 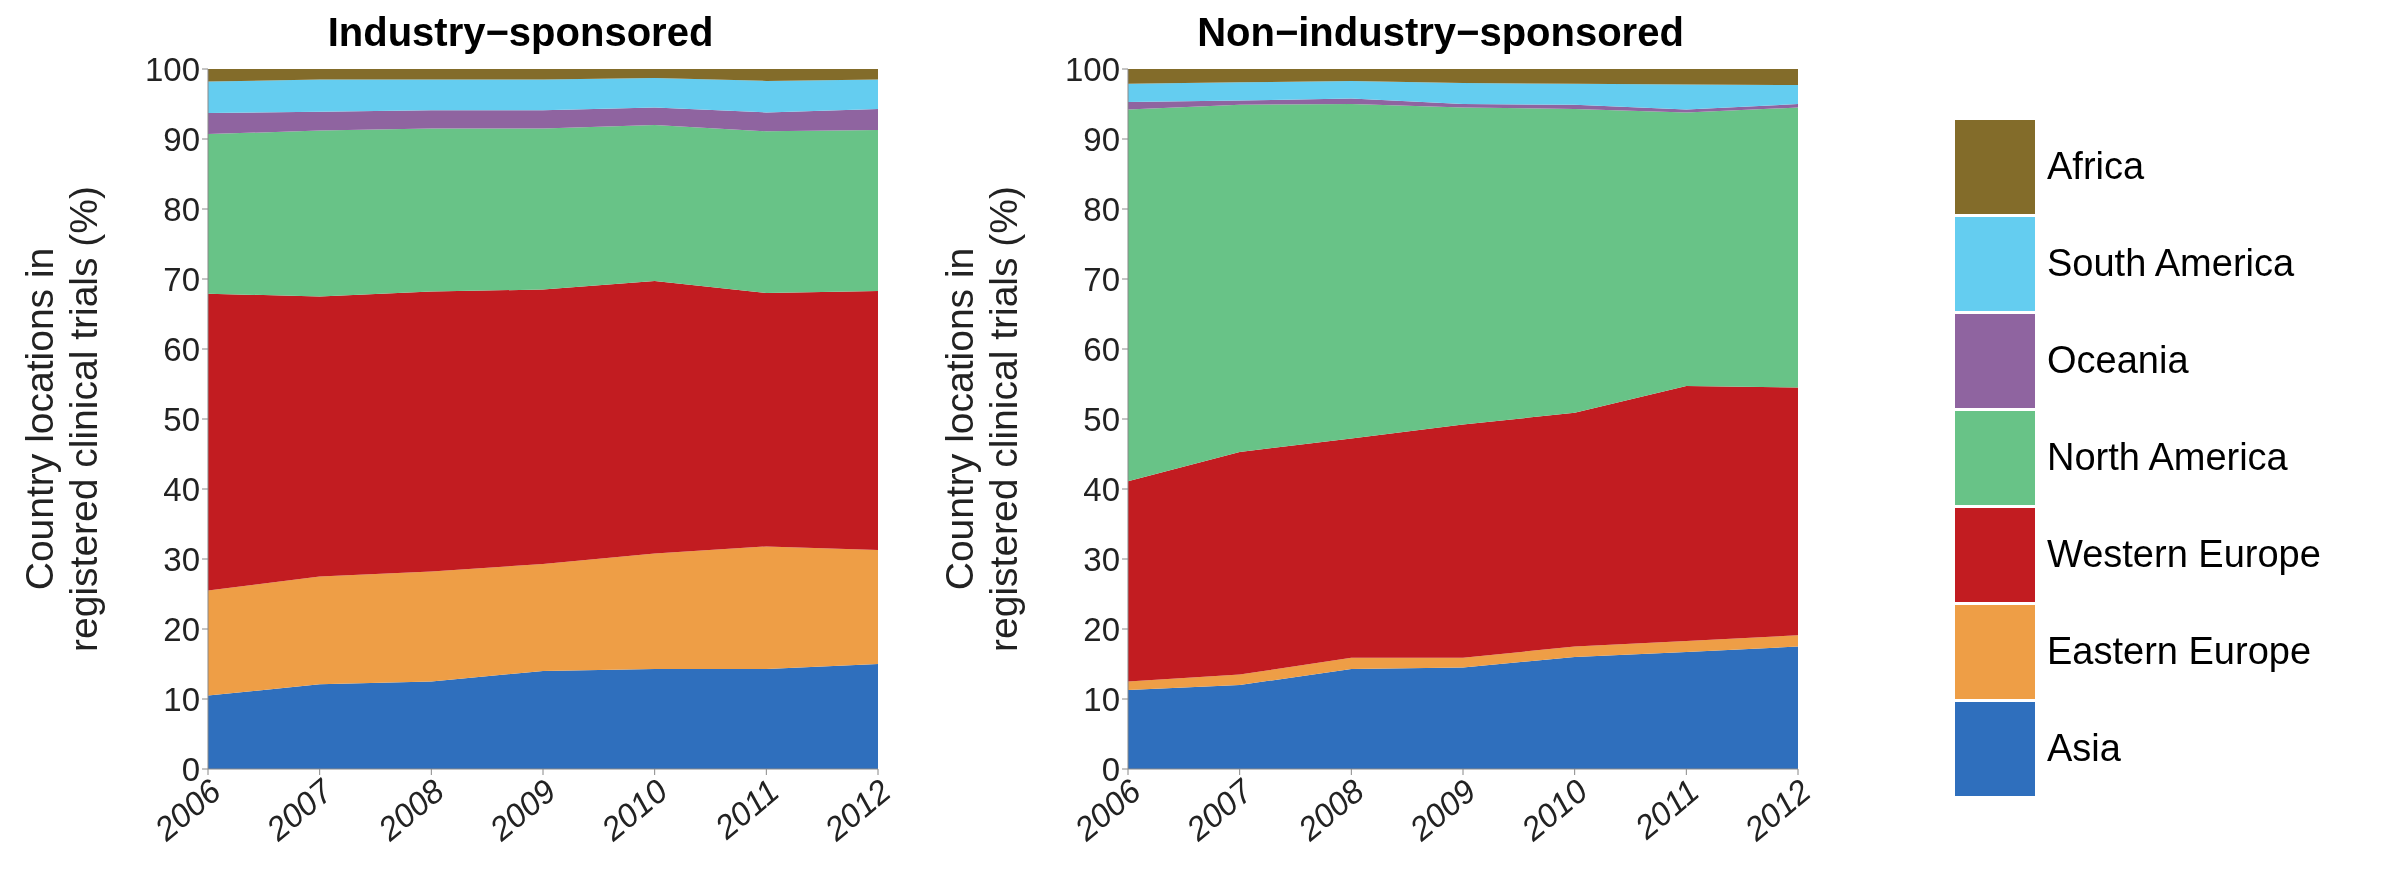 What do you see at coordinates (2171, 263) in the screenshot?
I see `text: South America` at bounding box center [2171, 263].